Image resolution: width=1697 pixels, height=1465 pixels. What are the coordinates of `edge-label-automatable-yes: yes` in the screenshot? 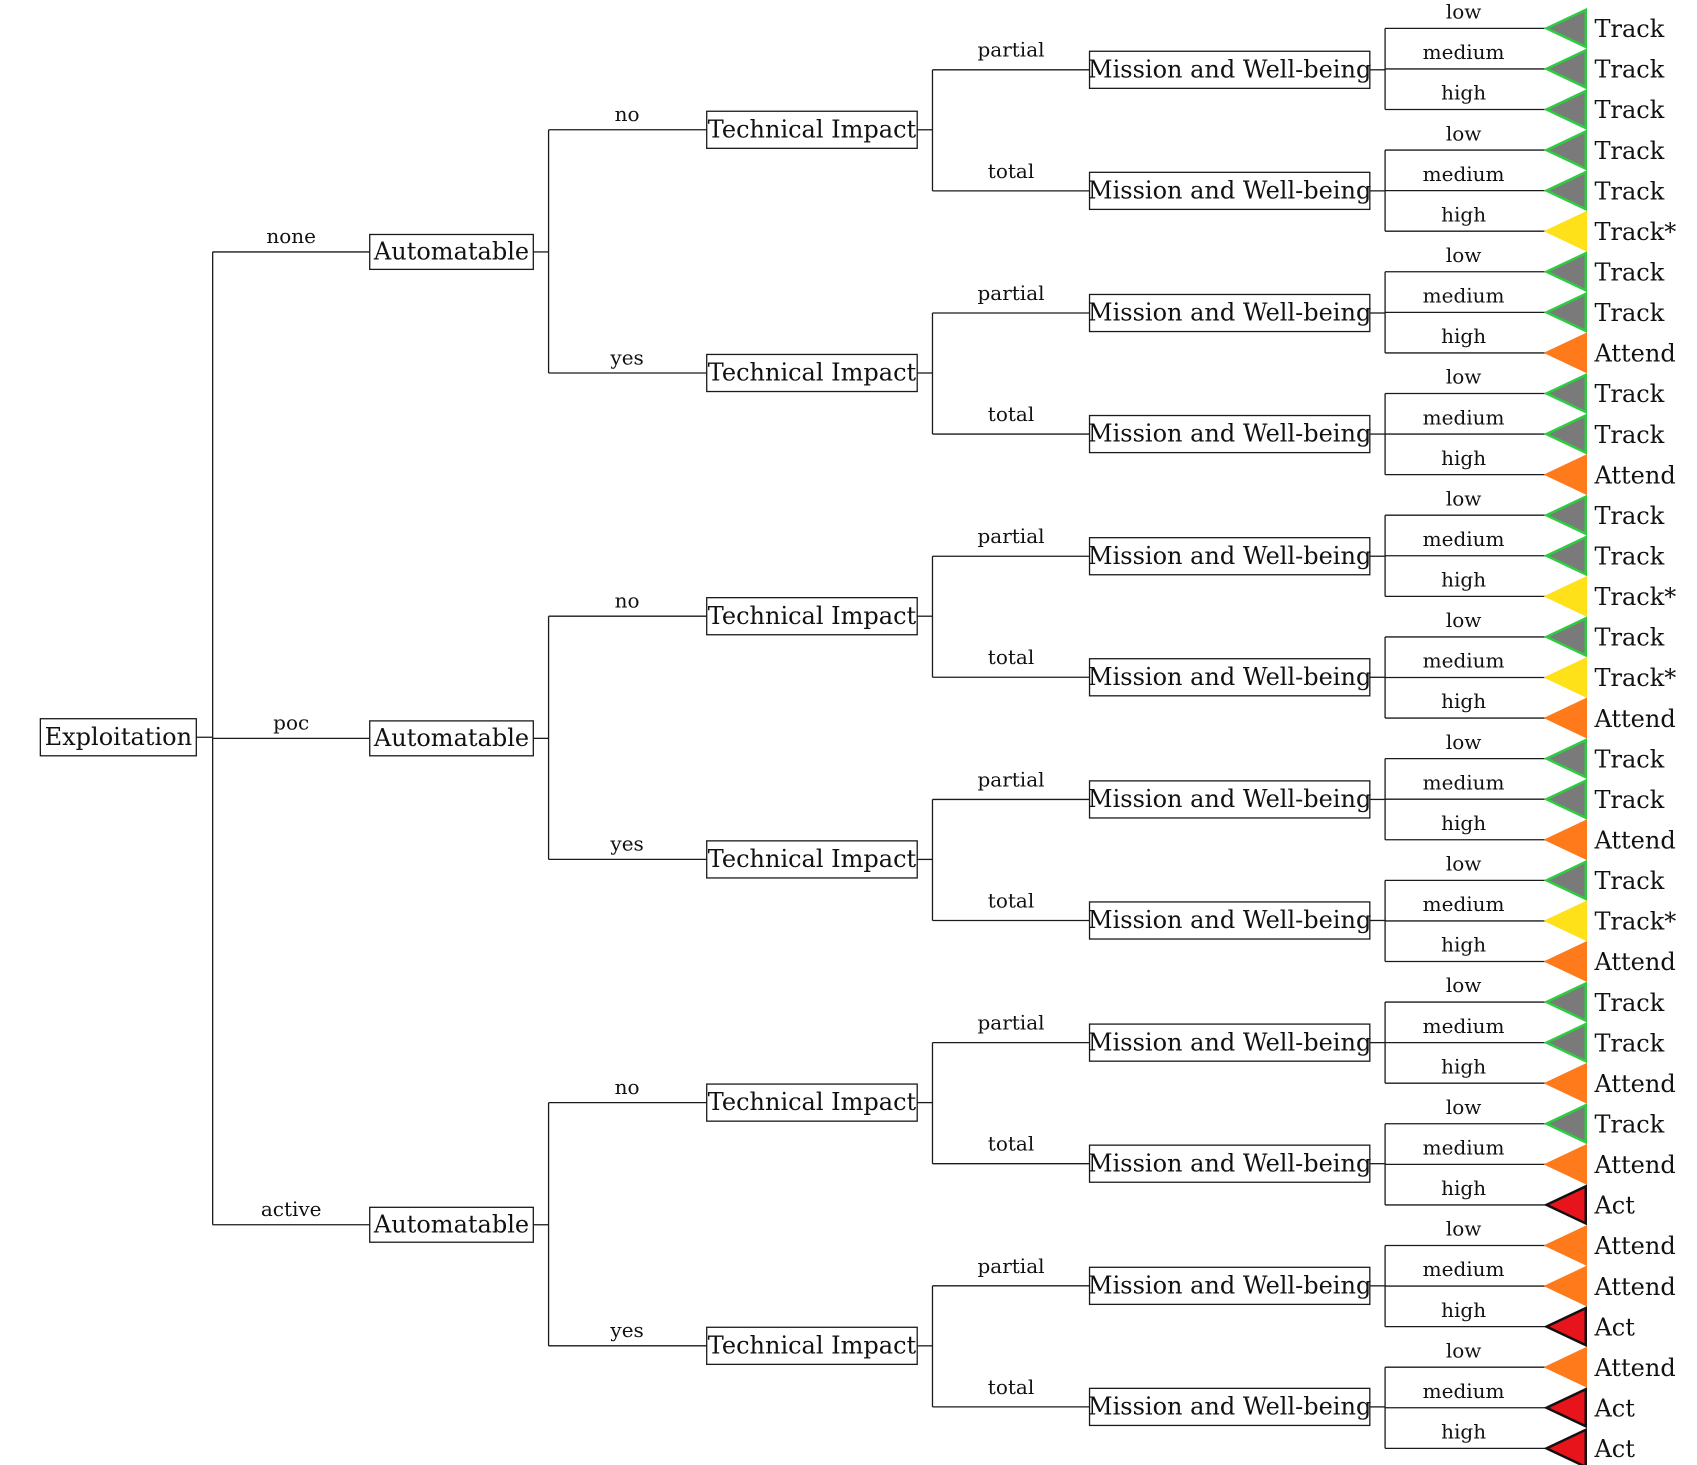 It's located at (626, 844).